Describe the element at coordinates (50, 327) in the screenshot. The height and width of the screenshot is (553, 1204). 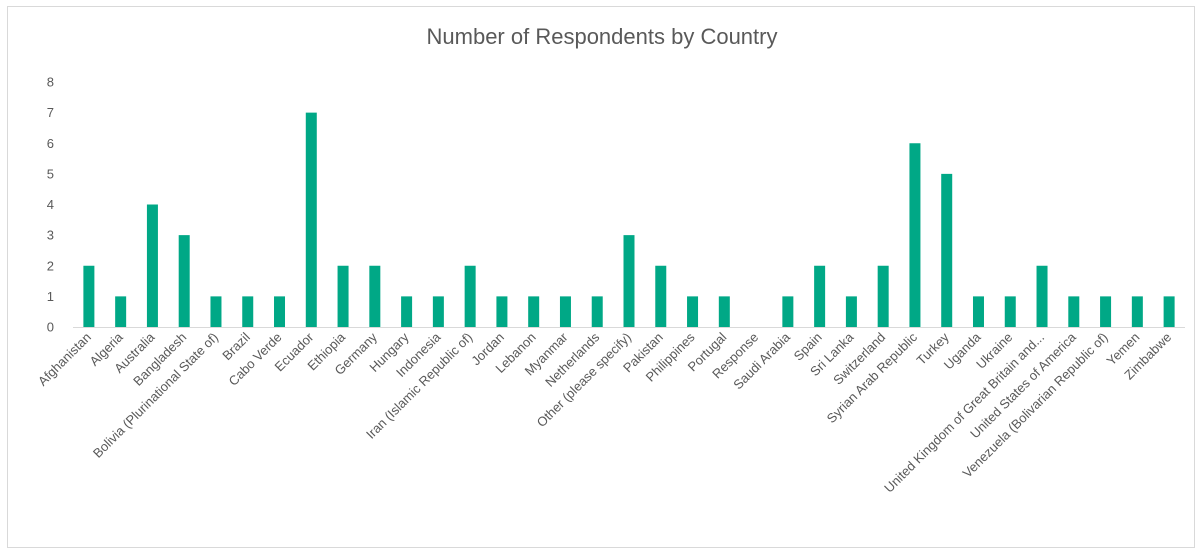
I see `y-tick-label: 0` at that location.